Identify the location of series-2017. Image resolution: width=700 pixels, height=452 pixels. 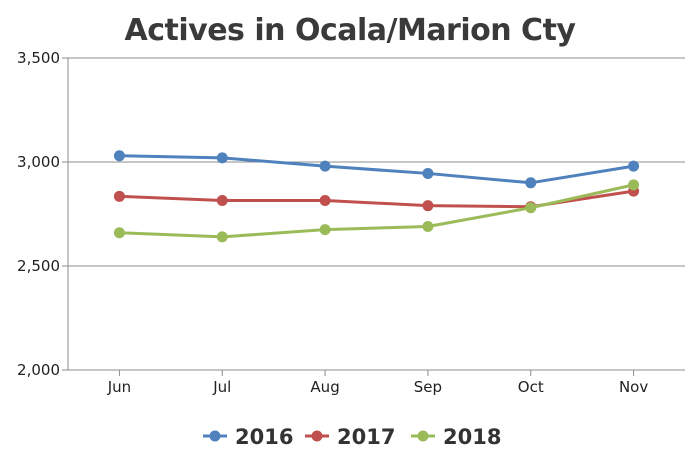
(376, 199).